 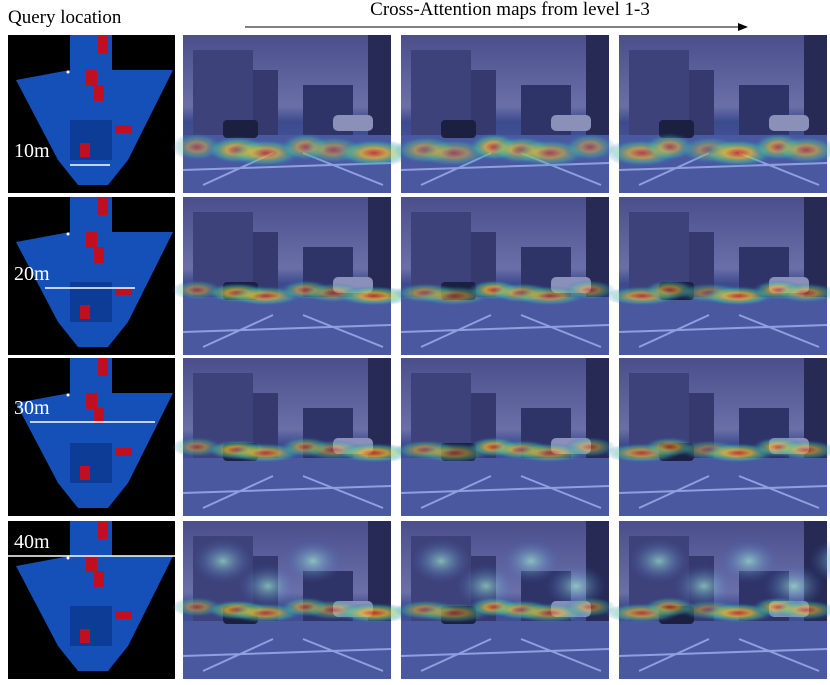 What do you see at coordinates (510, 10) in the screenshot?
I see `attention-label: Cross-Attention maps from level 1-3` at bounding box center [510, 10].